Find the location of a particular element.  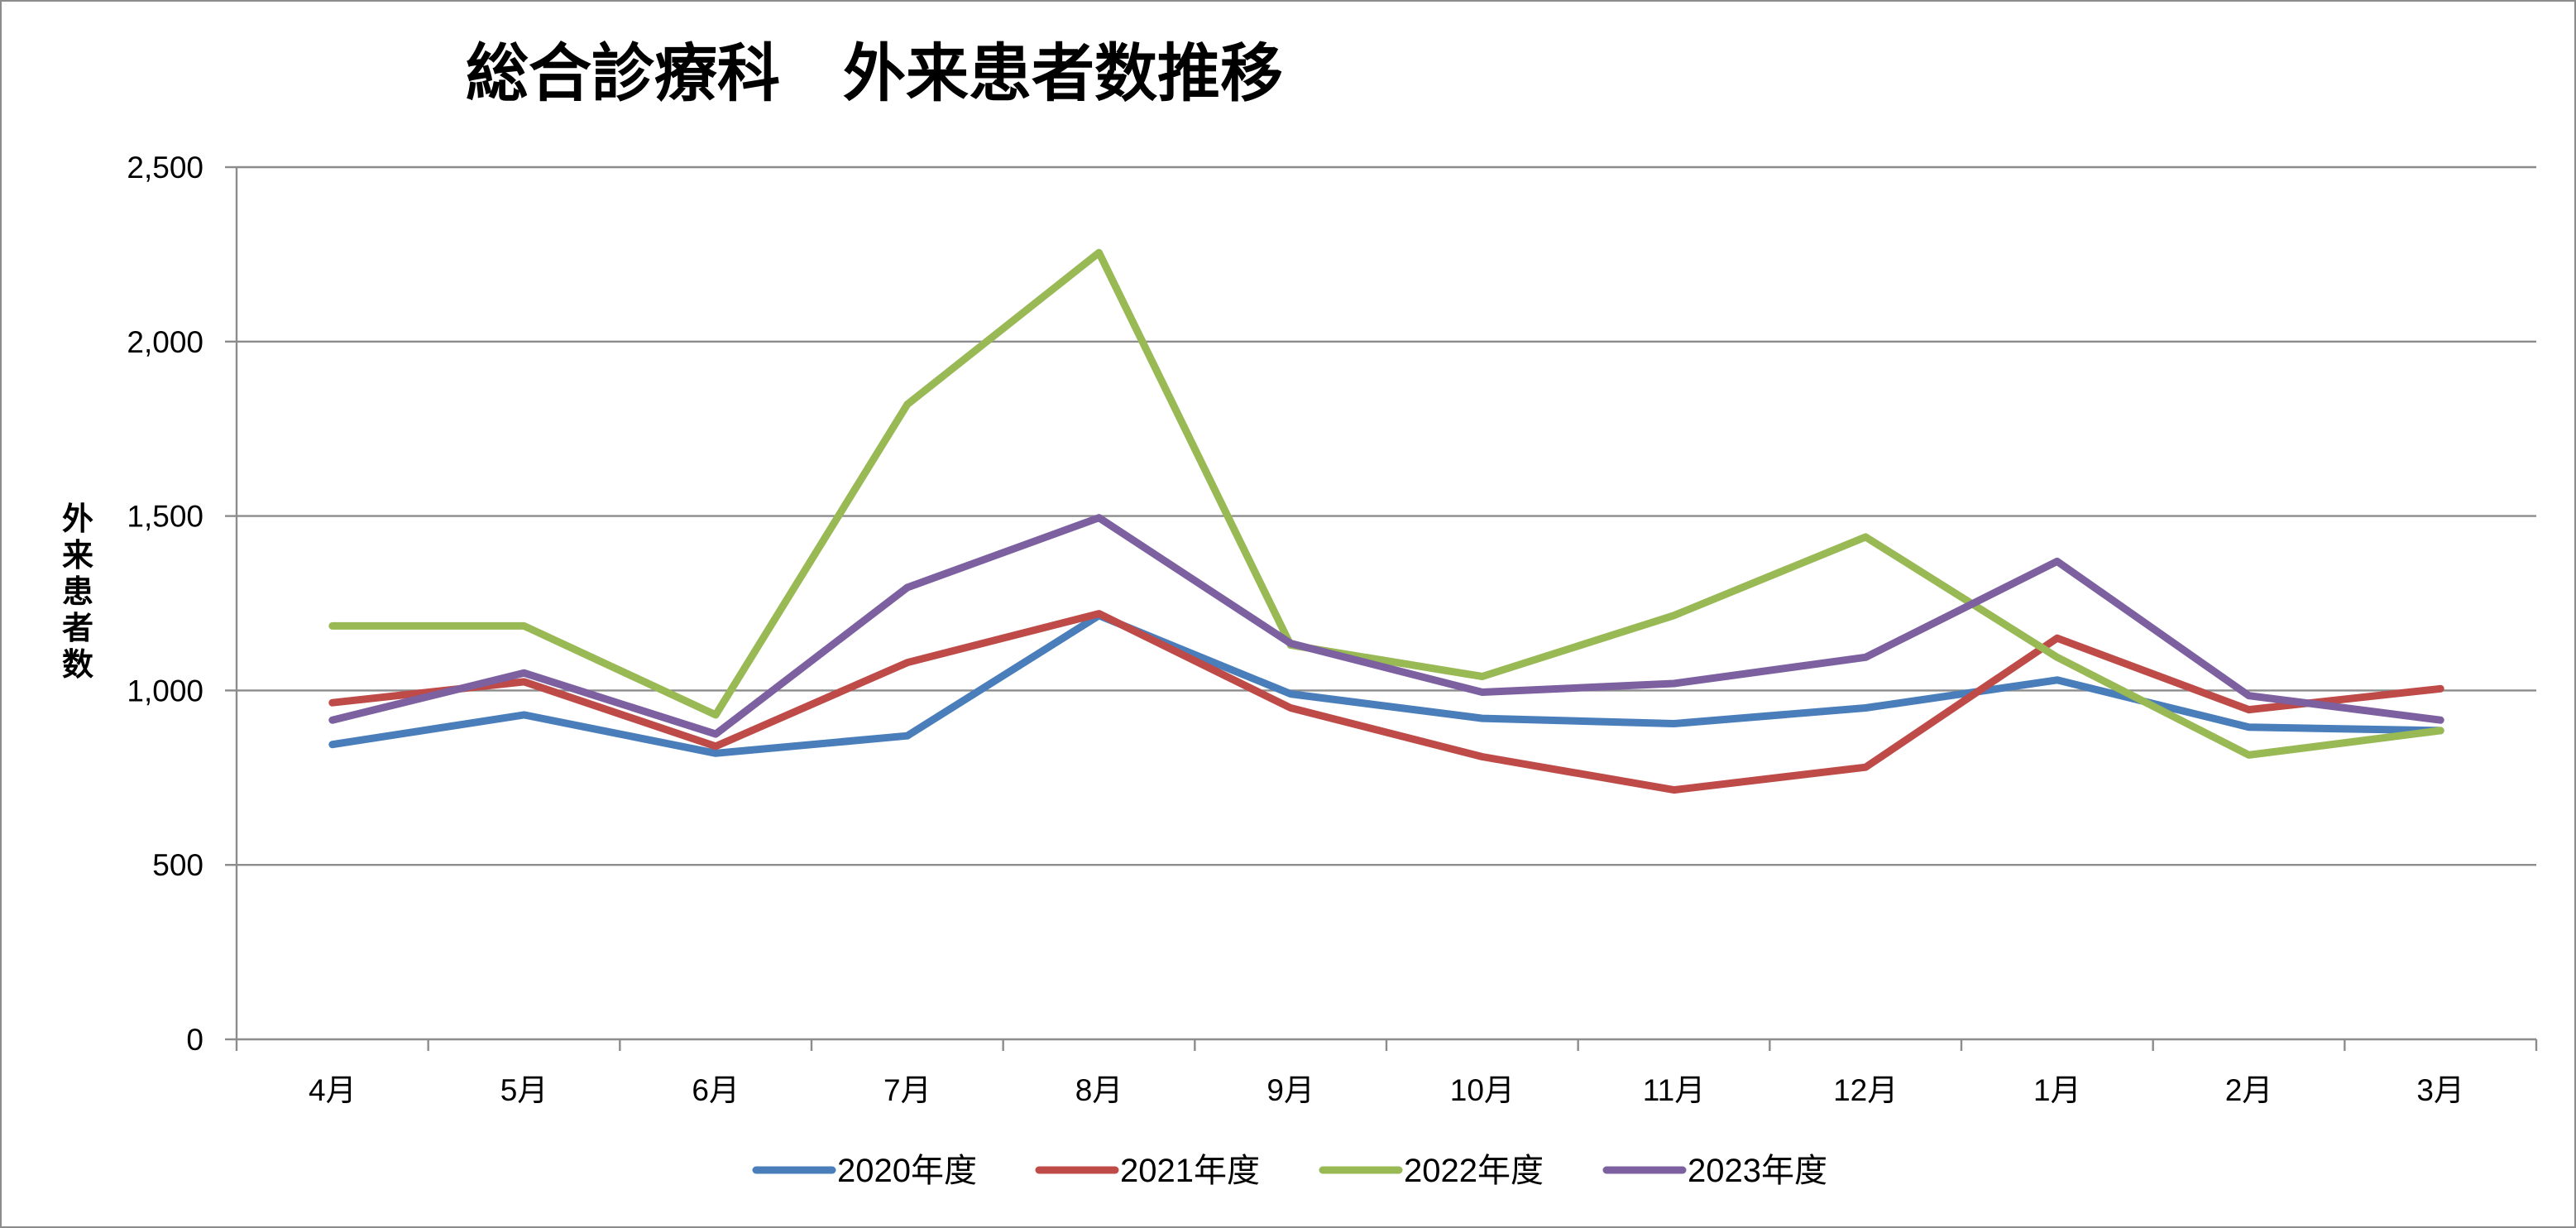

x-tick-label: 8月 is located at coordinates (1099, 1090).